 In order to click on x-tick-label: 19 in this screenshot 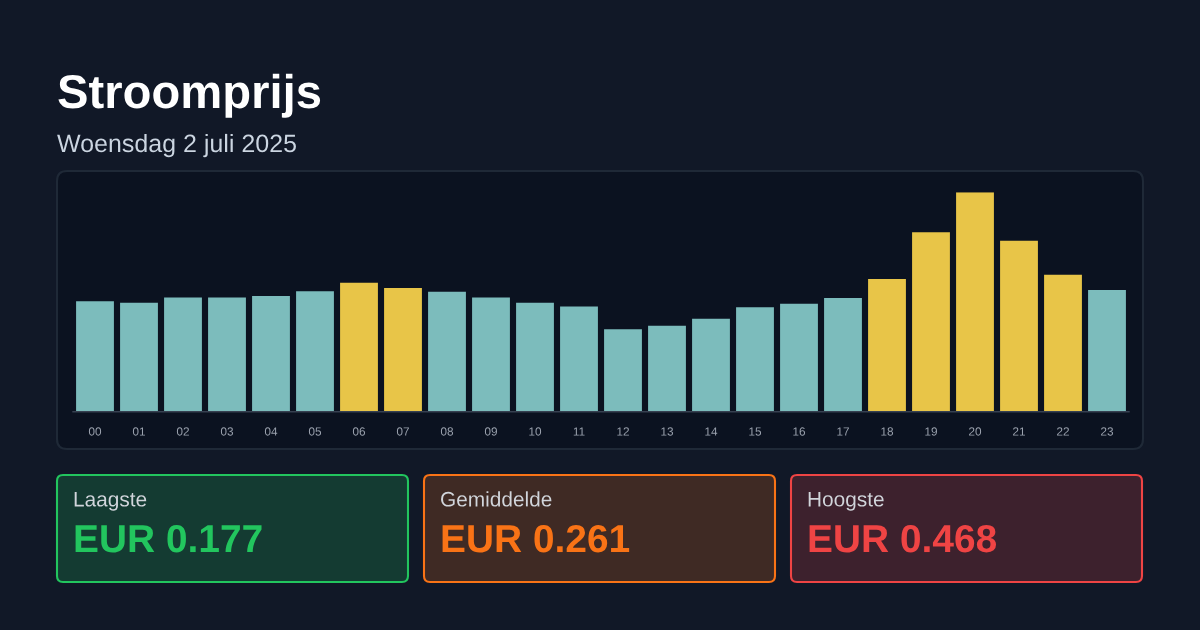, I will do `click(931, 431)`.